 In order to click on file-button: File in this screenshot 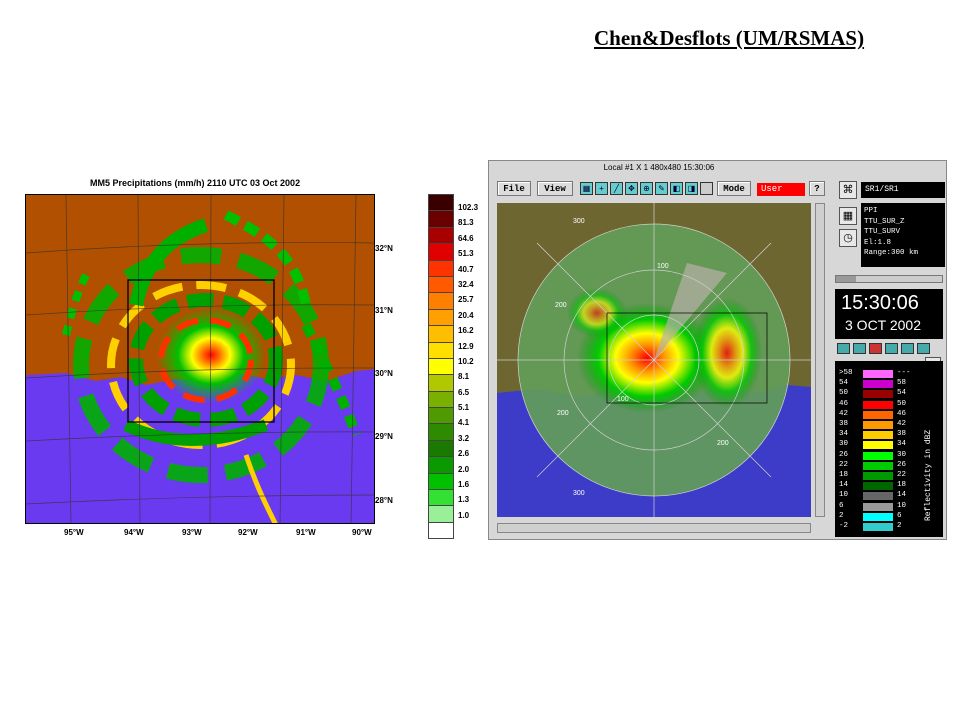, I will do `click(514, 188)`.